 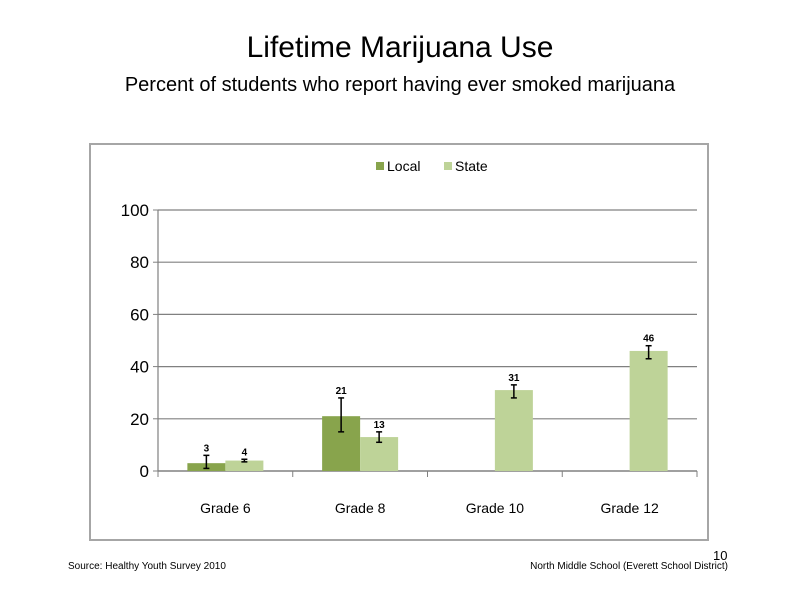 I want to click on x-tick-label: Grade 6, so click(x=225, y=508).